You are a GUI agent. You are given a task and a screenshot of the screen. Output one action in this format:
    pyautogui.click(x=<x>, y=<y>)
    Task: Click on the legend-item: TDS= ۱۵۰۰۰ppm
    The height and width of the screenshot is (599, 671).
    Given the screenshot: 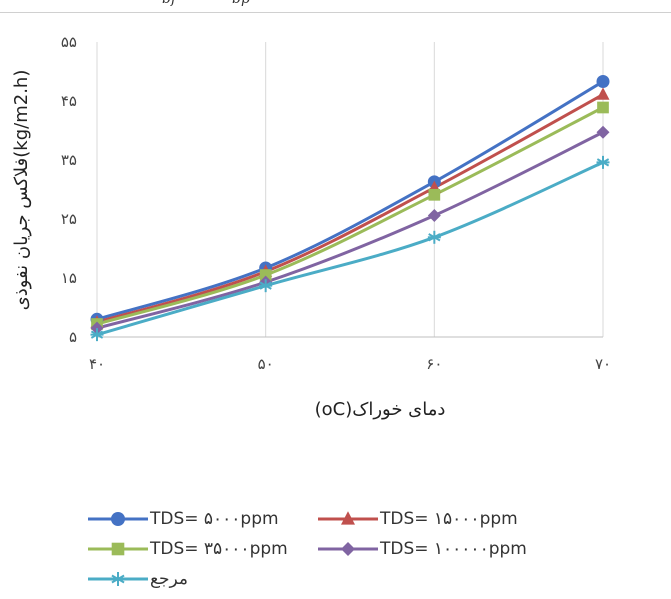 What is the action you would take?
    pyautogui.click(x=418, y=519)
    